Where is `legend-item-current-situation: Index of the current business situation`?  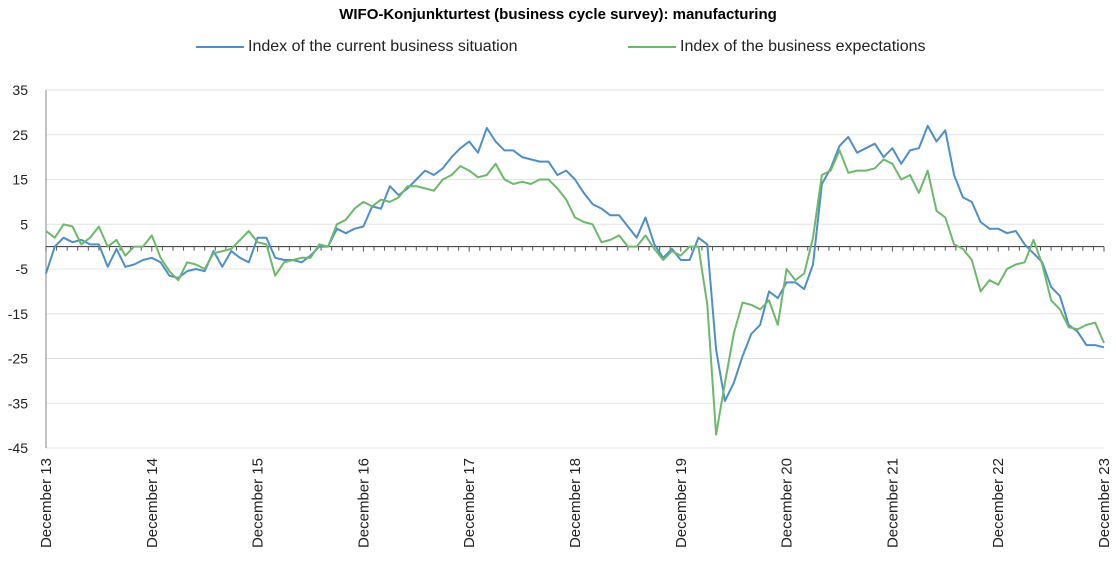 legend-item-current-situation: Index of the current business situation is located at coordinates (357, 47).